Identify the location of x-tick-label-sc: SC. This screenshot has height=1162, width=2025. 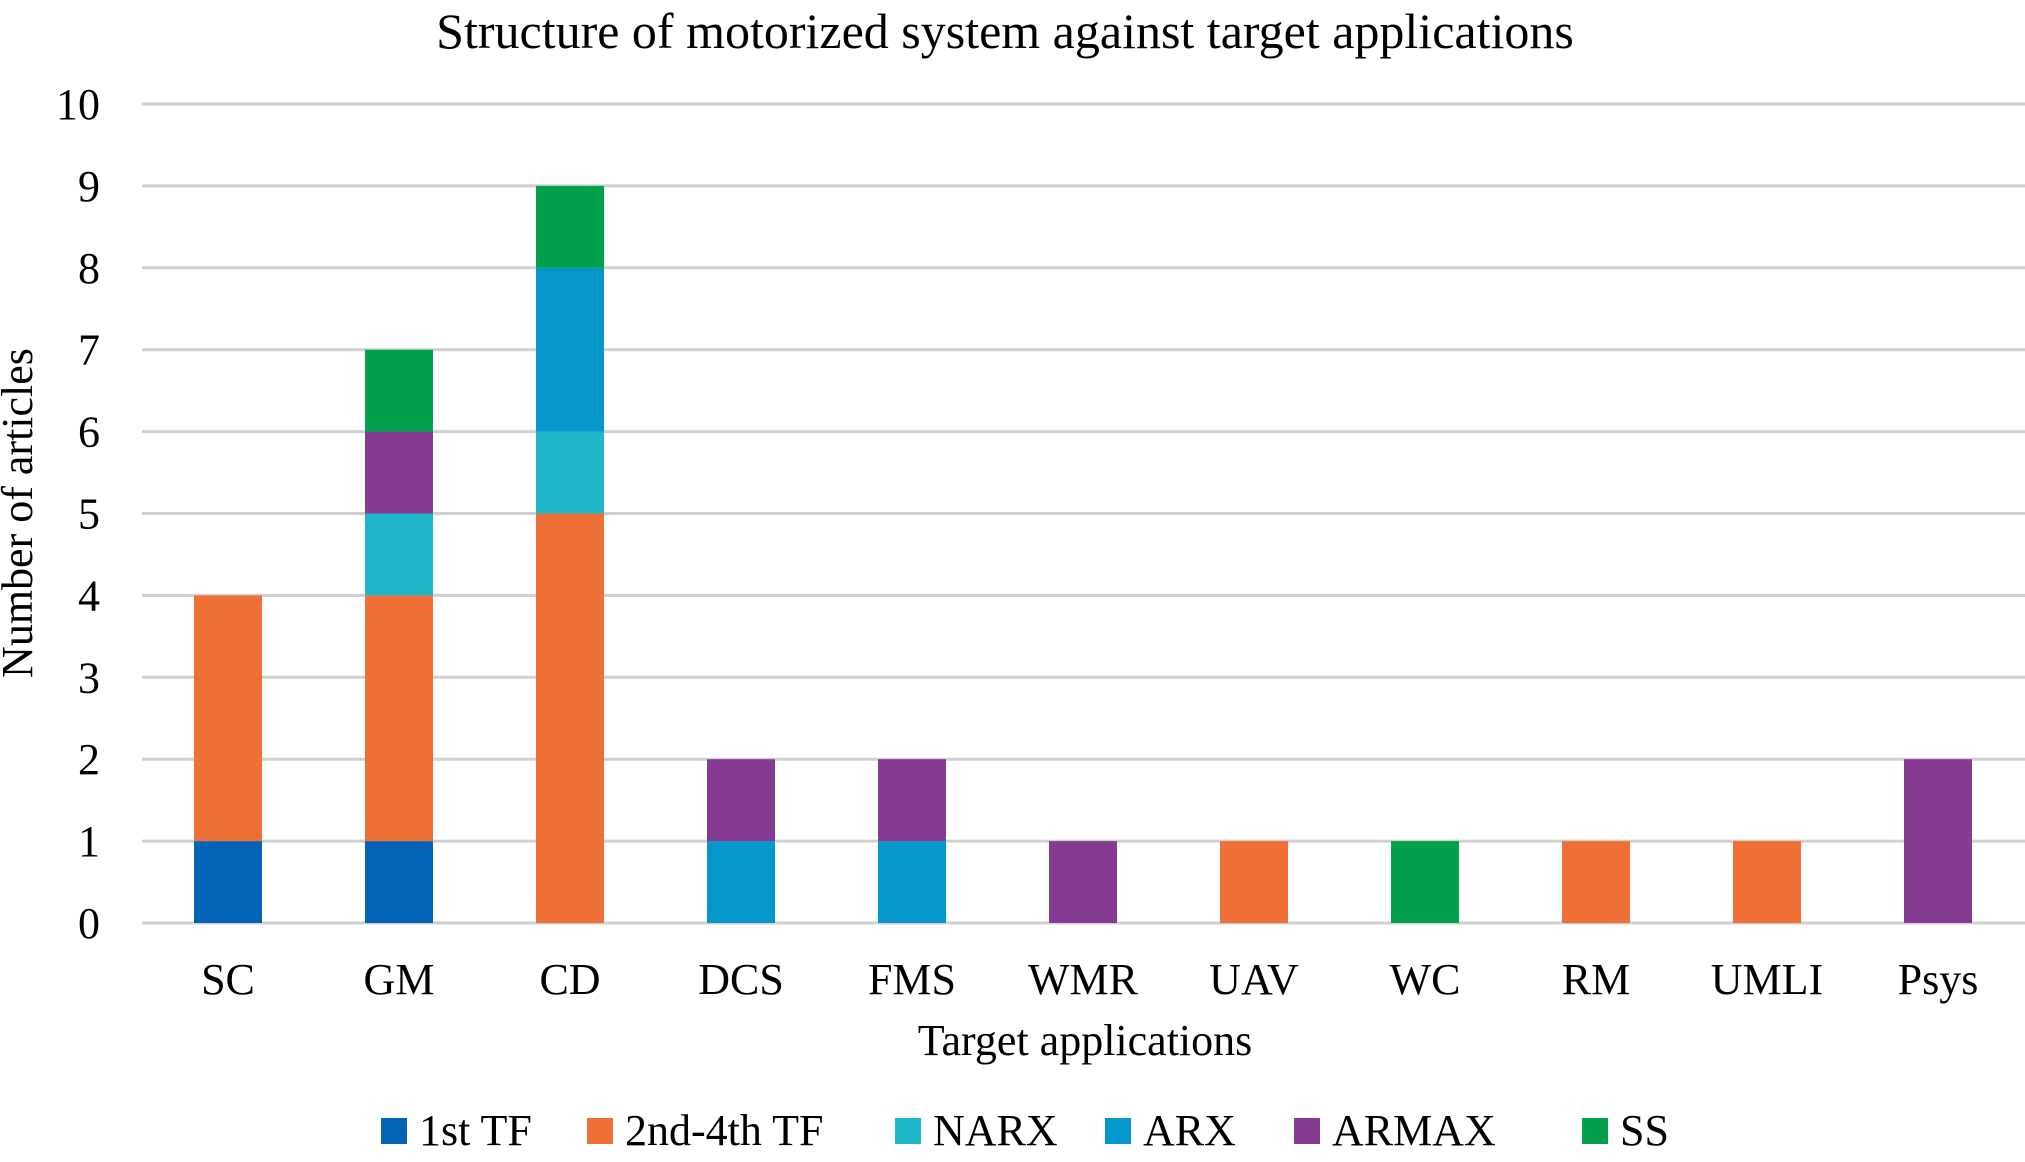
(228, 979).